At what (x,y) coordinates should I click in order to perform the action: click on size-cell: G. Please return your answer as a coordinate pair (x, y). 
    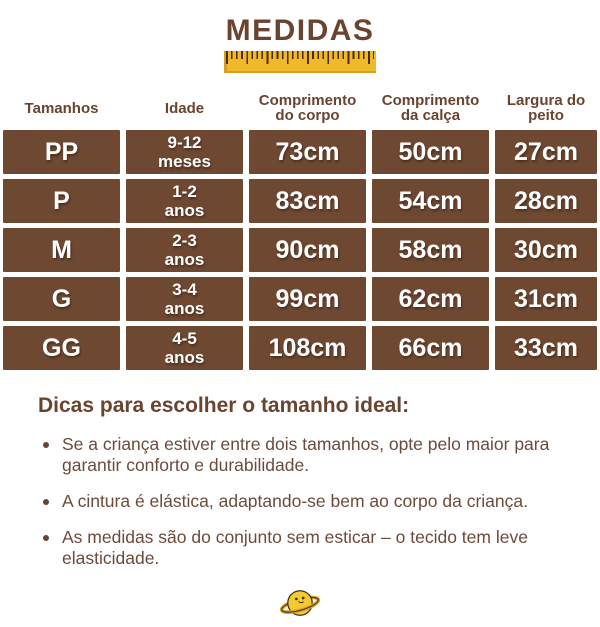
    Looking at the image, I should click on (61, 299).